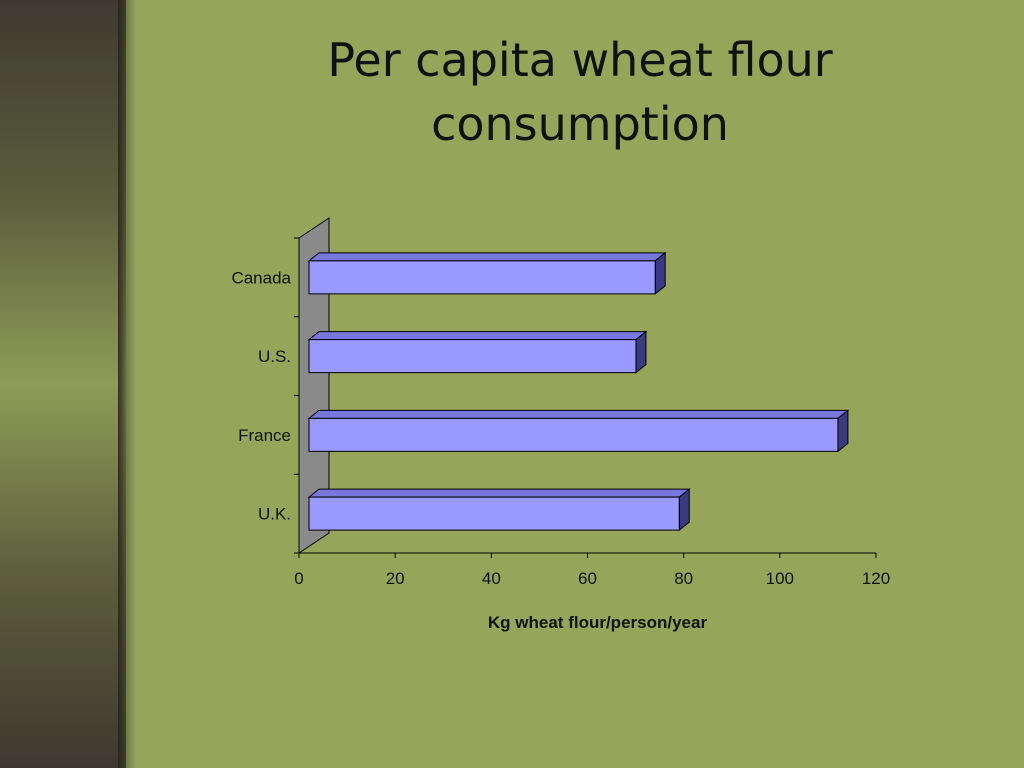 This screenshot has height=768, width=1024. I want to click on y-axis-ticks, so click(296, 395).